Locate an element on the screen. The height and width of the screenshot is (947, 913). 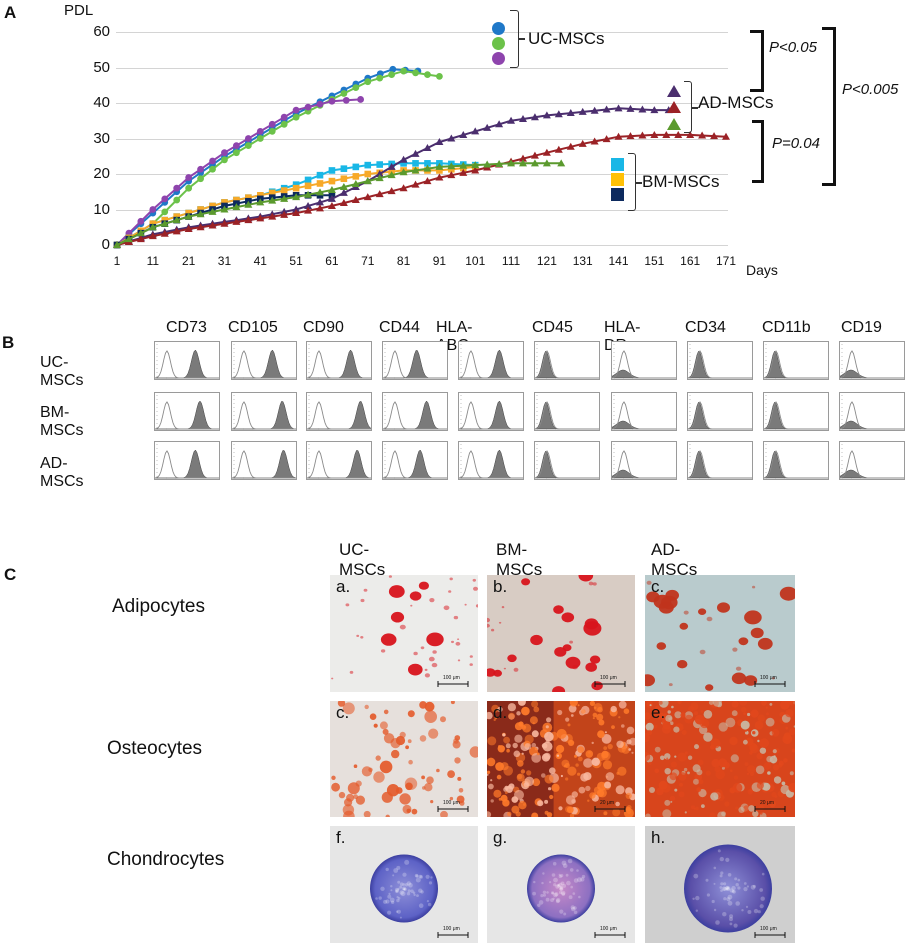
histogram-uc-mscs-cd34 is located at coordinates (720, 360).